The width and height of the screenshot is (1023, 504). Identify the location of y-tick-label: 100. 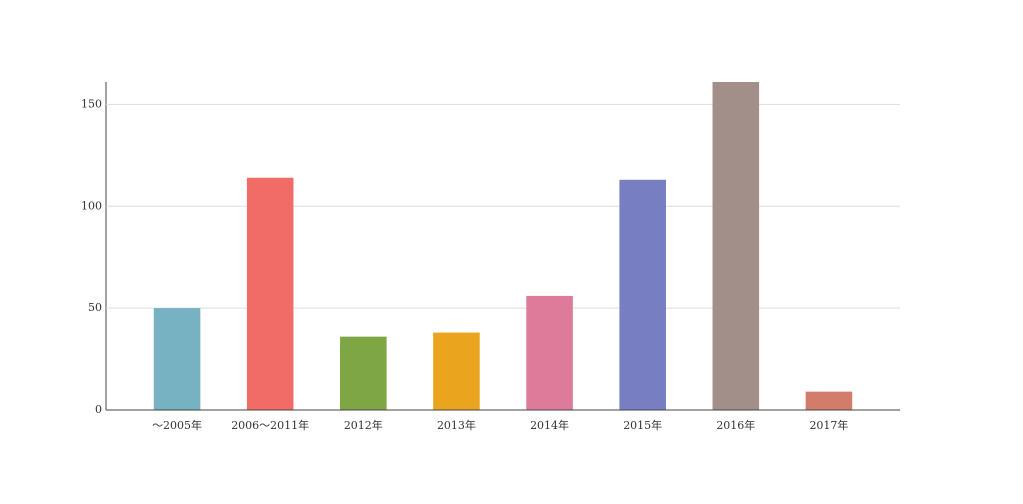
(91, 205).